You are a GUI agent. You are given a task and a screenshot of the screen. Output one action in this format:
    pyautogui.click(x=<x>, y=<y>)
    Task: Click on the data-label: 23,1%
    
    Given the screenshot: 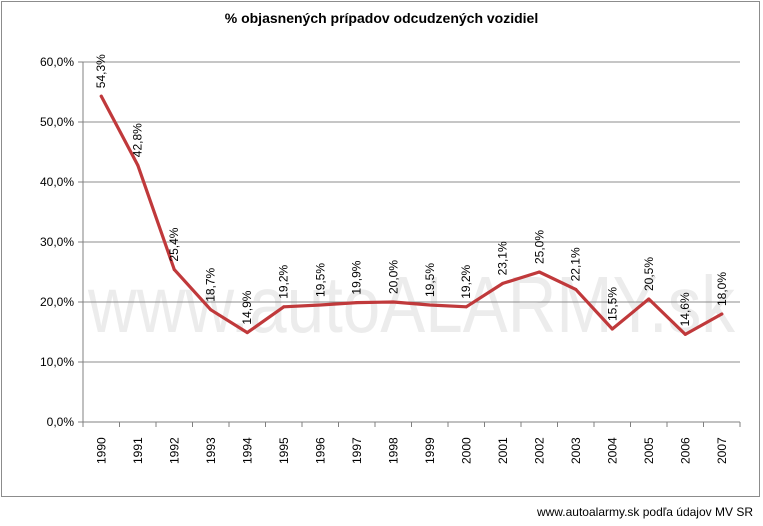 What is the action you would take?
    pyautogui.click(x=503, y=258)
    